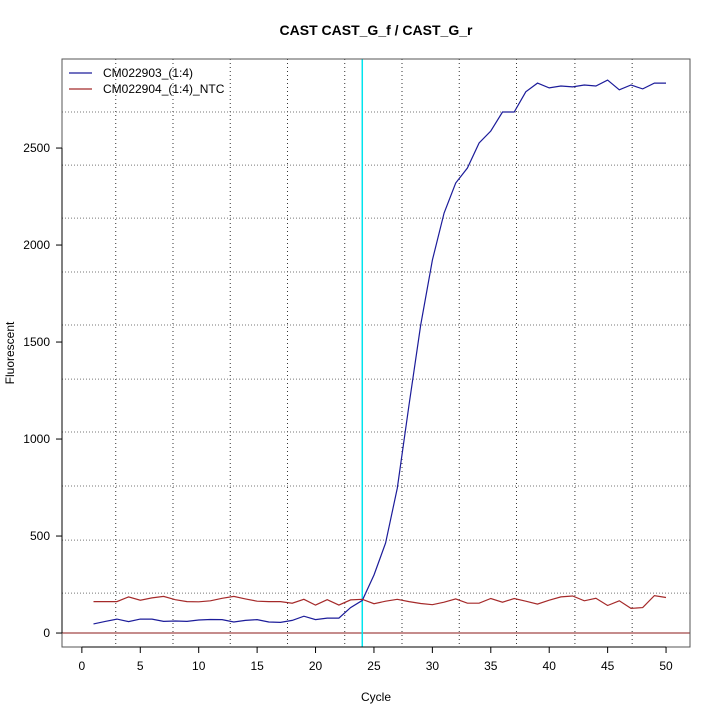 This screenshot has height=725, width=720. I want to click on y-tick-label: 0, so click(46, 633).